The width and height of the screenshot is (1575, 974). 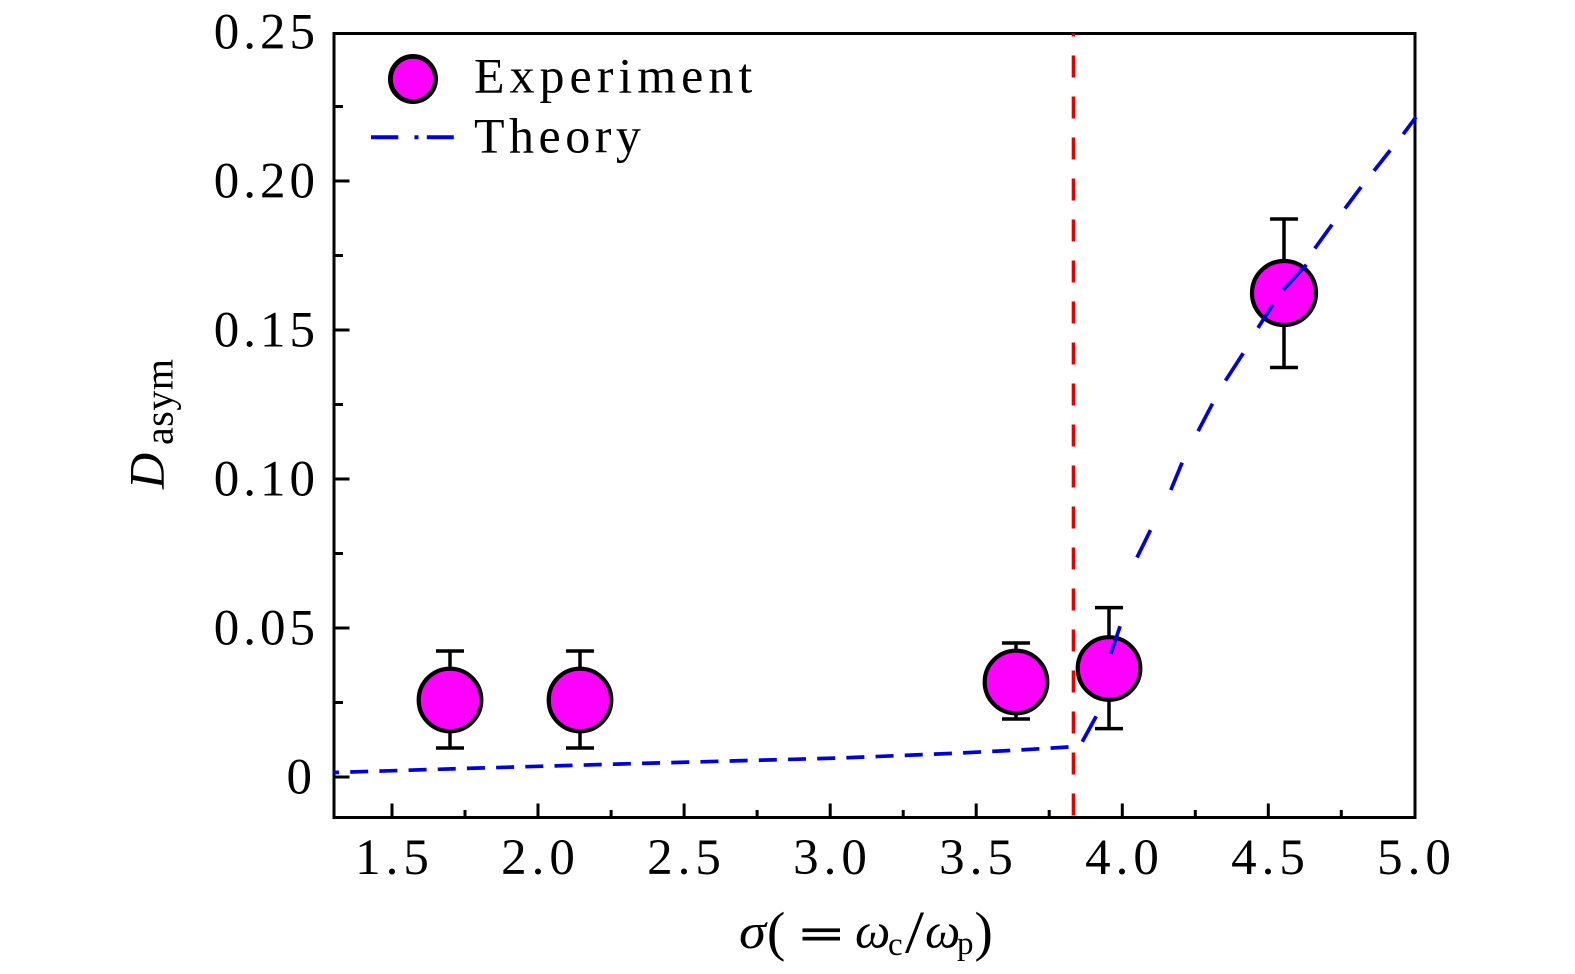 I want to click on svg-text: 4.0, so click(x=1124, y=858).